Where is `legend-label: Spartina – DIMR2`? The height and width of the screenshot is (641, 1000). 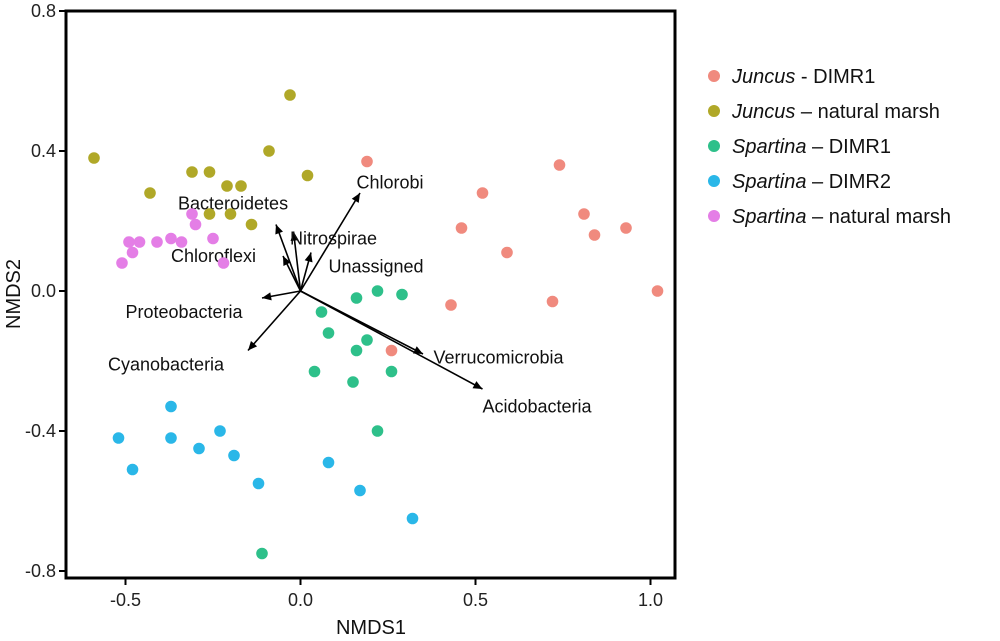 legend-label: Spartina – DIMR2 is located at coordinates (811, 182).